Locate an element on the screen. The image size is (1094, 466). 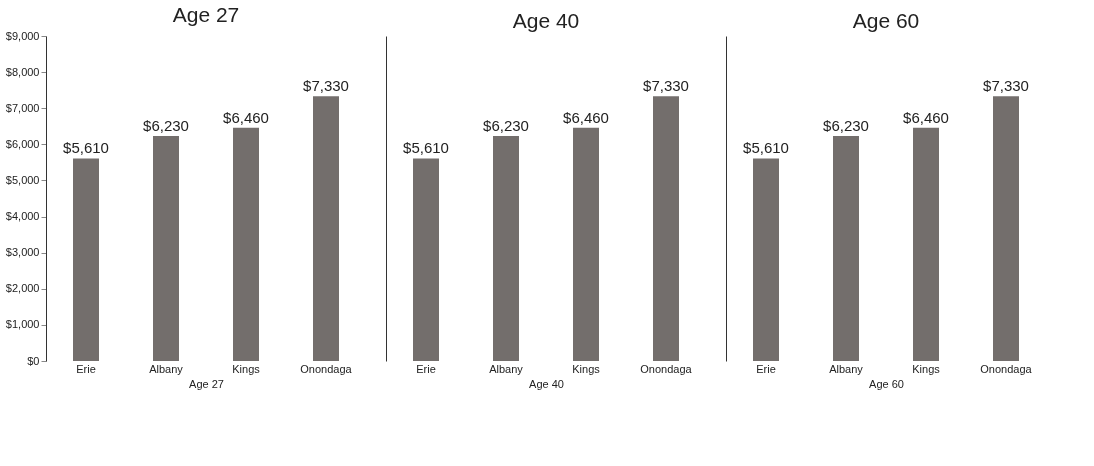
y-tick-label: $9,000 is located at coordinates (22, 35).